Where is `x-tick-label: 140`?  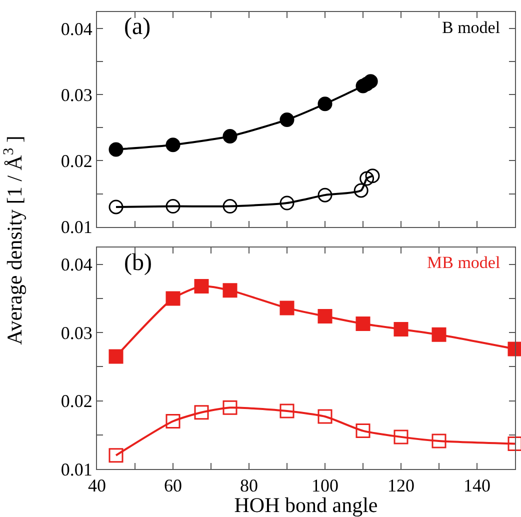
x-tick-label: 140 is located at coordinates (477, 486).